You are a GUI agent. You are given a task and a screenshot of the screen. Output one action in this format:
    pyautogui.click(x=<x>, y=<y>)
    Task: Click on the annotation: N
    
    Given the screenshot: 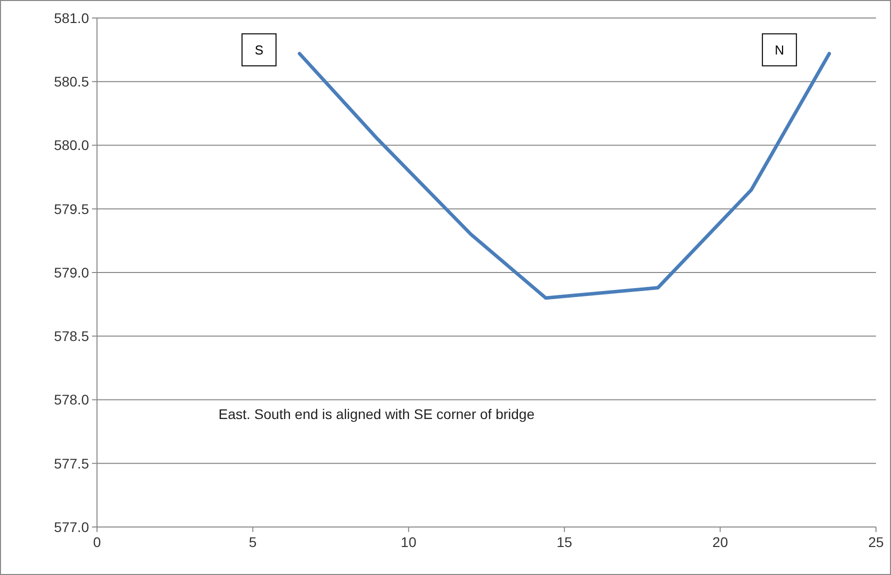 What is the action you would take?
    pyautogui.click(x=779, y=50)
    